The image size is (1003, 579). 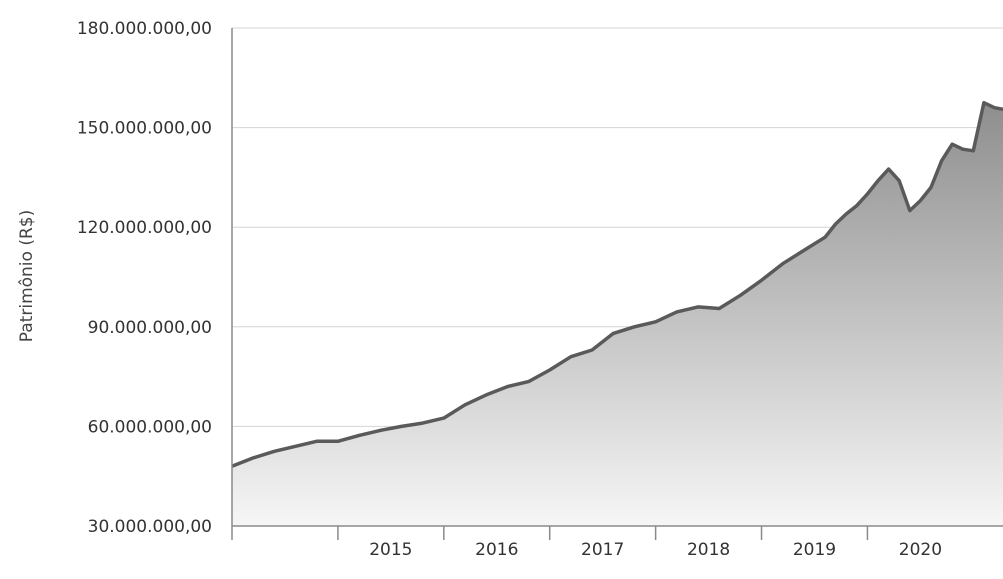 I want to click on y-tick-label: 30.000.000,00, so click(x=150, y=527).